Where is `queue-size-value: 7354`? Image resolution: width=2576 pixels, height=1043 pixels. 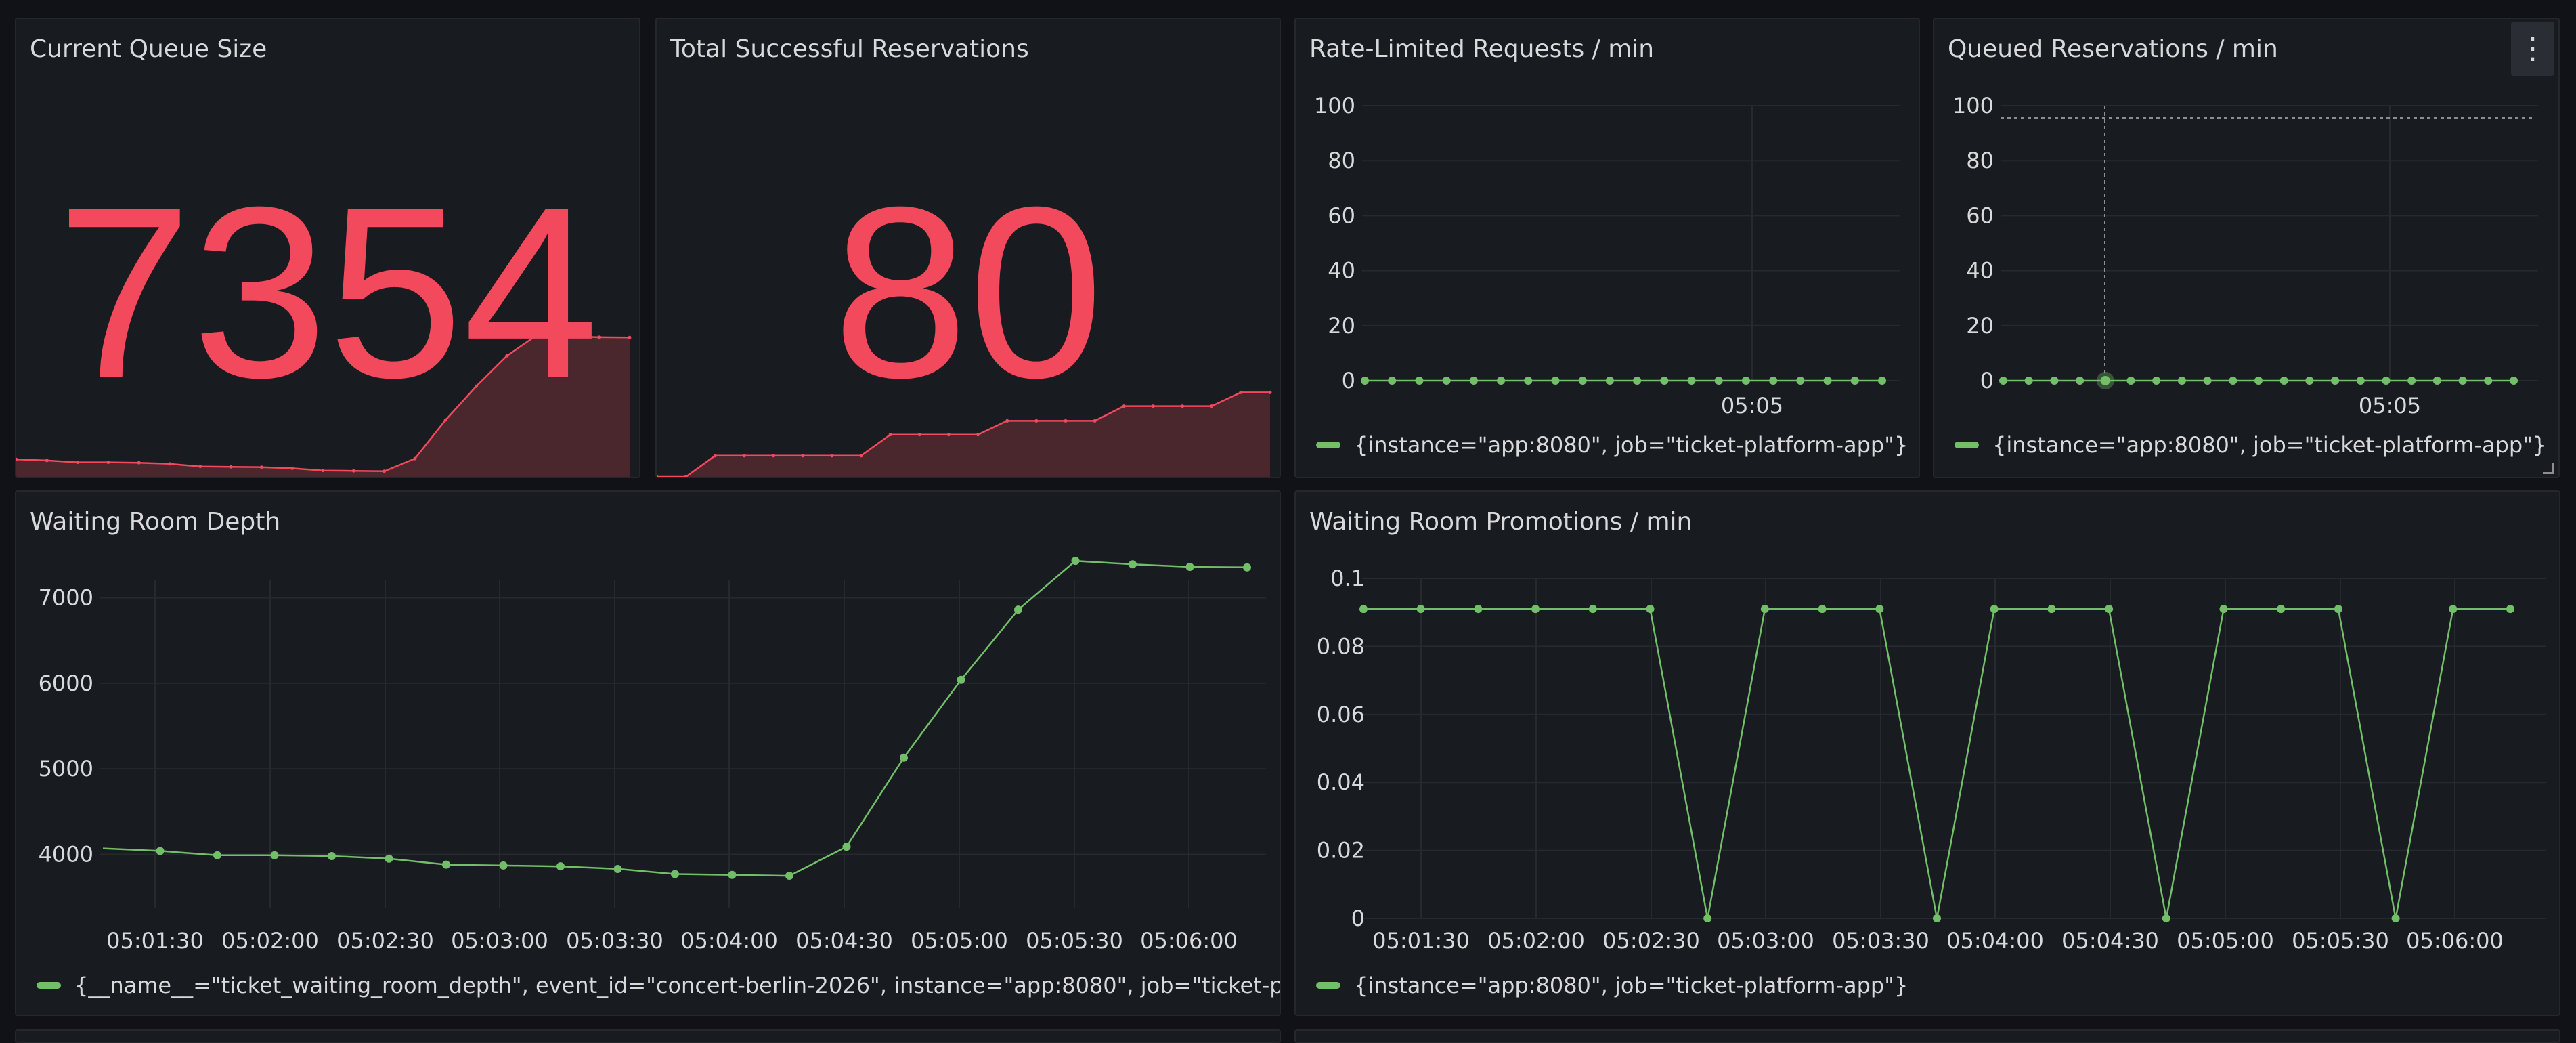
queue-size-value: 7354 is located at coordinates (327, 292).